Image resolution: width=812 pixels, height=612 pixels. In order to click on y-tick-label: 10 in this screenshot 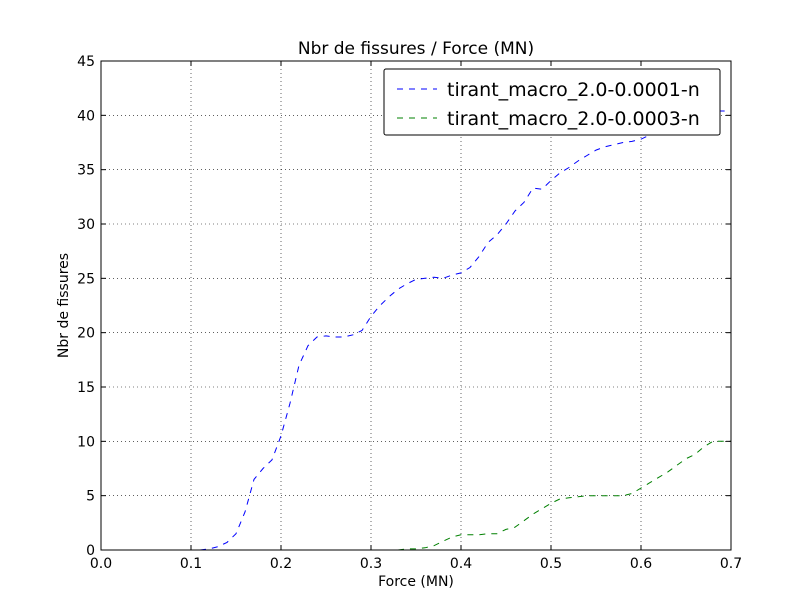, I will do `click(86, 442)`.